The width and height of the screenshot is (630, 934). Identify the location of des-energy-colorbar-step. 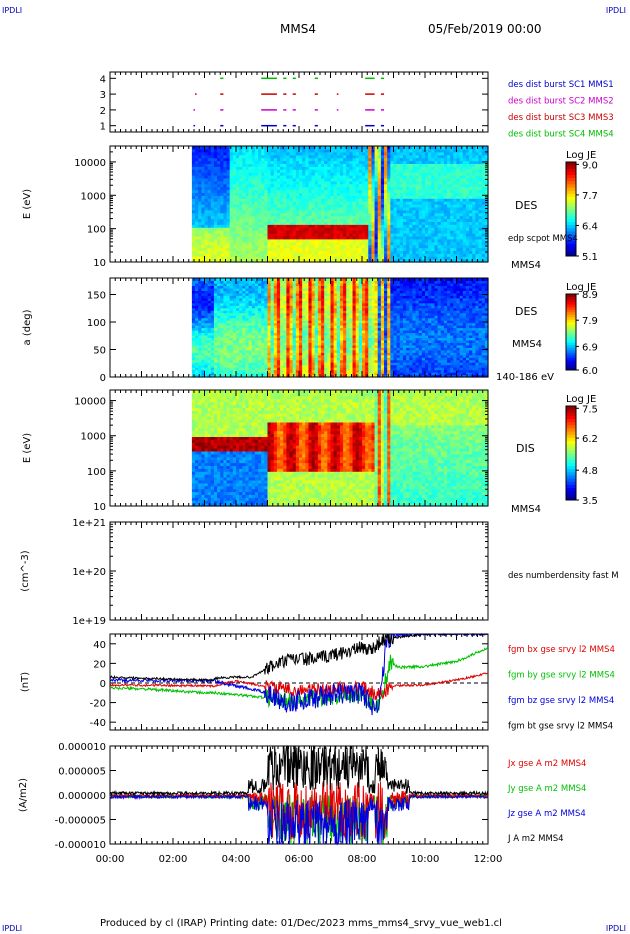
(571, 236).